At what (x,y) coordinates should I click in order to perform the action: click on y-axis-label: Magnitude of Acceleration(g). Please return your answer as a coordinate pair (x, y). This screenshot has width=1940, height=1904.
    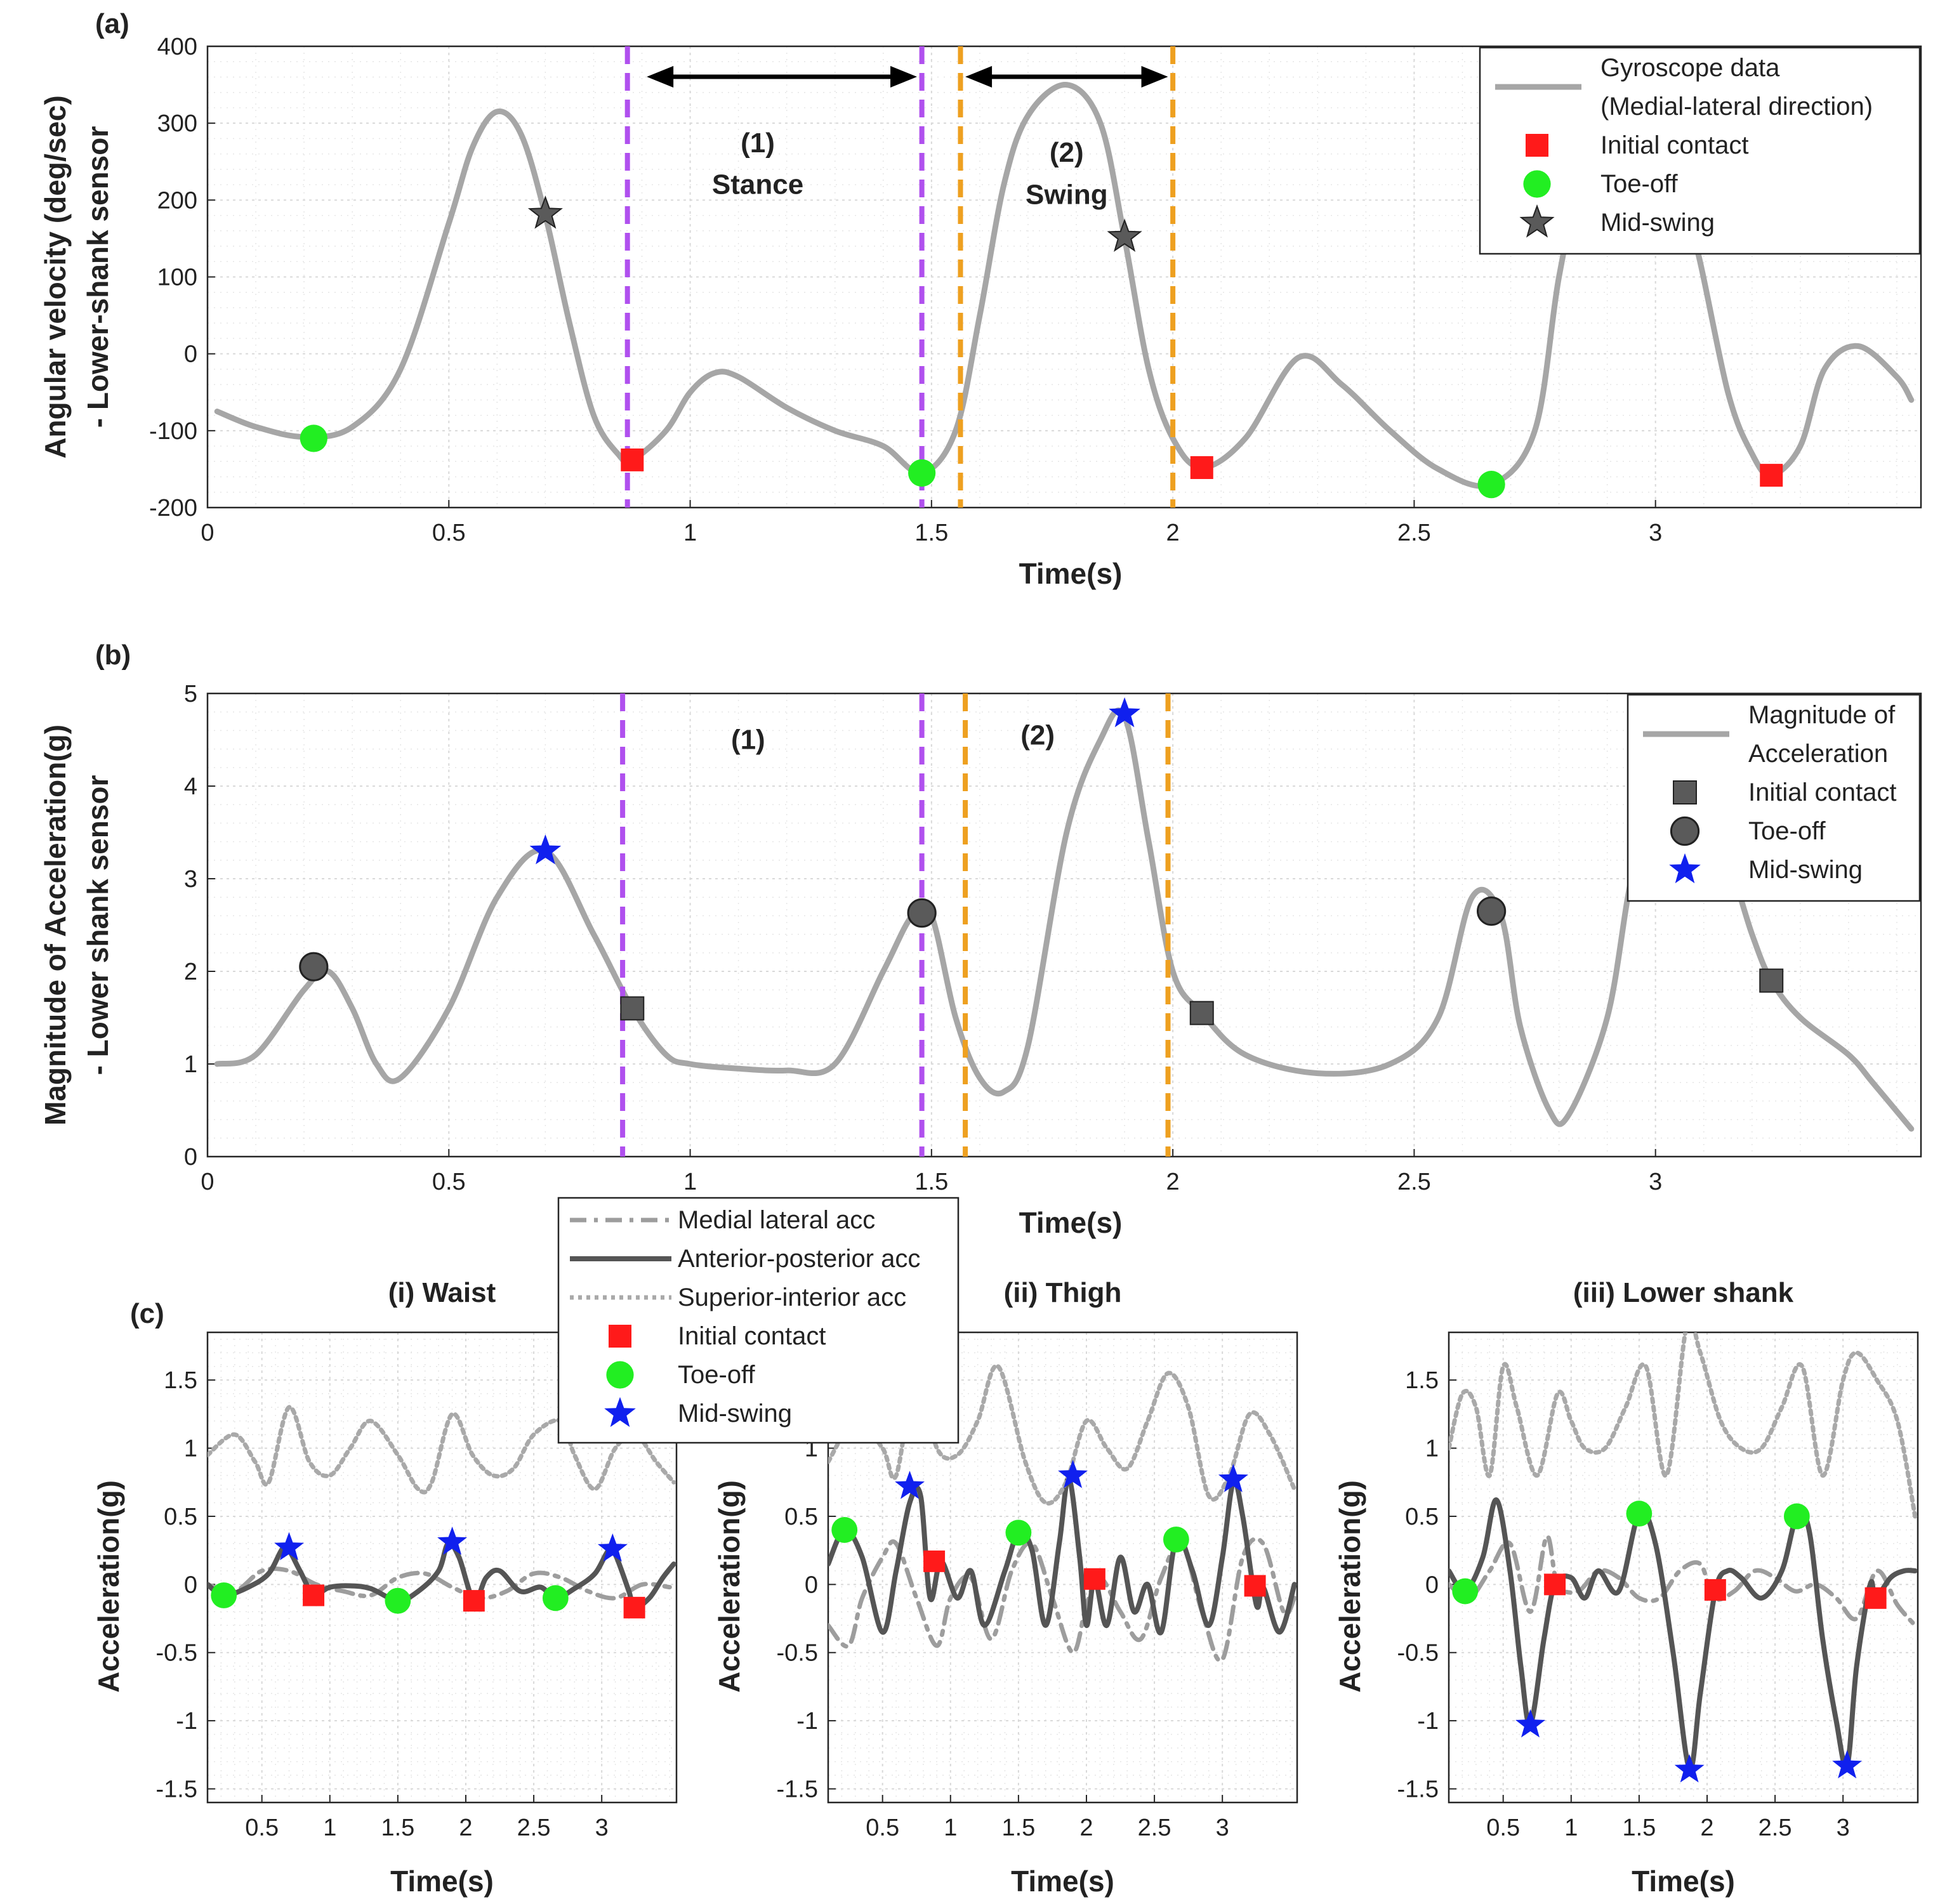
    Looking at the image, I should click on (55, 925).